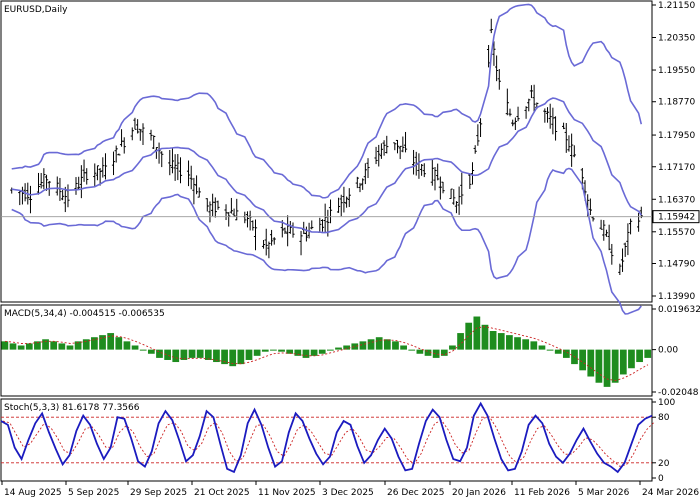 The image size is (700, 500). Describe the element at coordinates (33, 493) in the screenshot. I see `time-tick-label: 14 Aug 2025` at that location.